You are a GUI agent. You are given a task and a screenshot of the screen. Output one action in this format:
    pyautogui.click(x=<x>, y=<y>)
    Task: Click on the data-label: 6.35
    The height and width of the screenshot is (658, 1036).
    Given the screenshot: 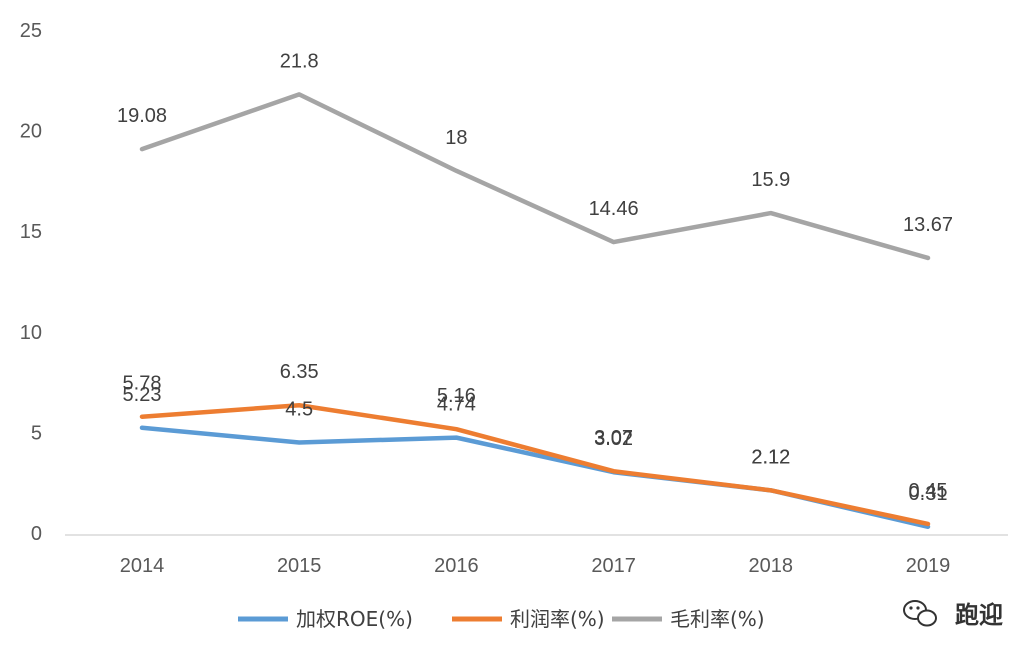 What is the action you would take?
    pyautogui.click(x=299, y=372)
    